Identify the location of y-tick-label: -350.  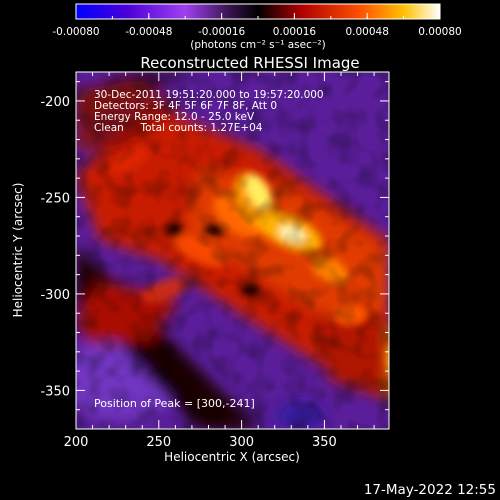
(55, 391).